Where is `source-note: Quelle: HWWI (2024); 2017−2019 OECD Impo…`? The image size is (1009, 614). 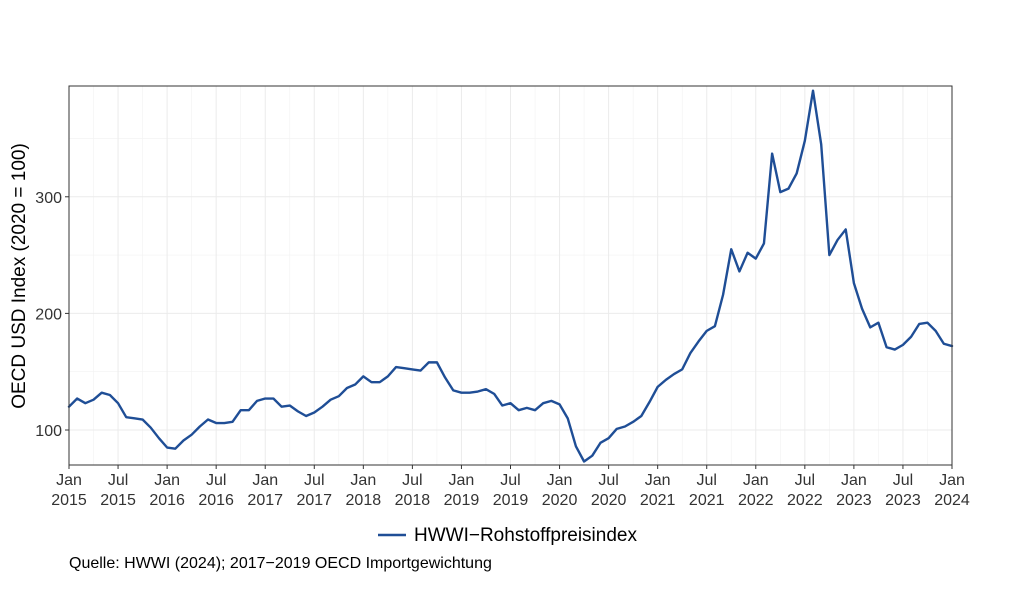 source-note: Quelle: HWWI (2024); 2017−2019 OECD Impo… is located at coordinates (280, 563).